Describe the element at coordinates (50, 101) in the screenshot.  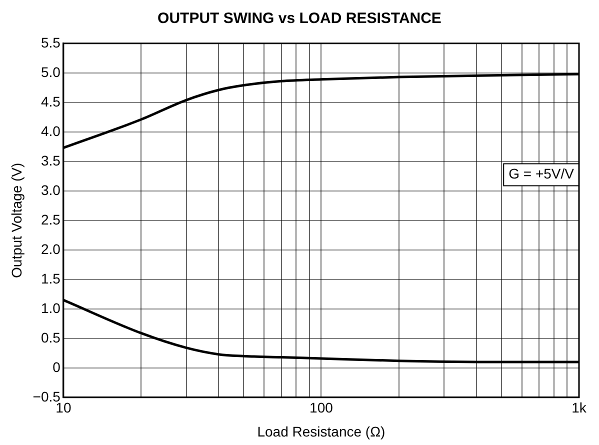
I see `y-tick-label: 4.5` at that location.